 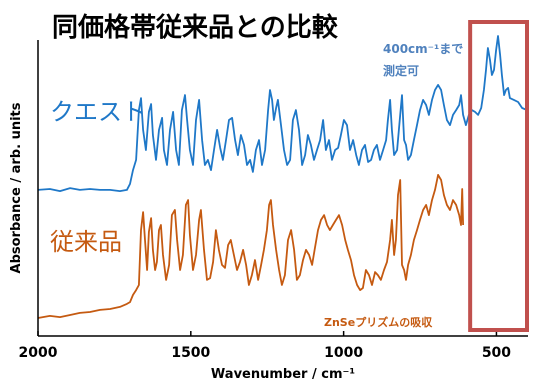 I want to click on chart-title: 同価格帯従来品との比較, so click(x=195, y=27).